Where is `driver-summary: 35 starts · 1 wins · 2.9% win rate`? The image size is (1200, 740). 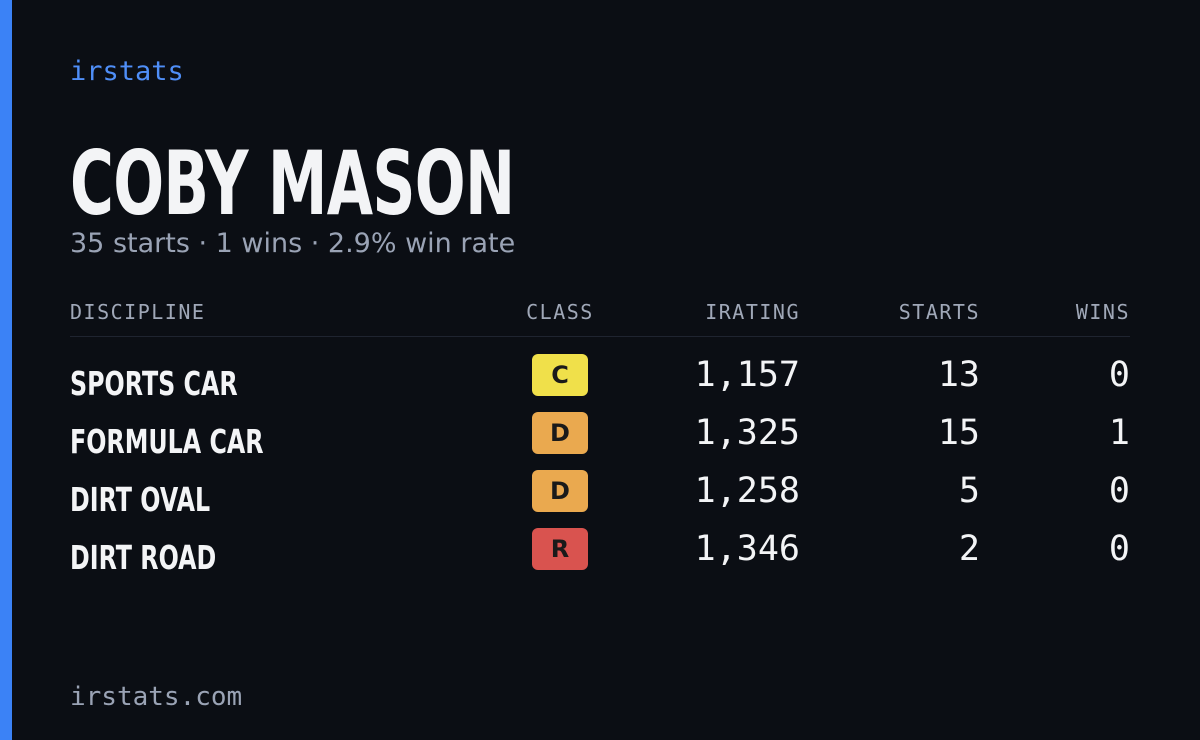 driver-summary: 35 starts · 1 wins · 2.9% win rate is located at coordinates (293, 243).